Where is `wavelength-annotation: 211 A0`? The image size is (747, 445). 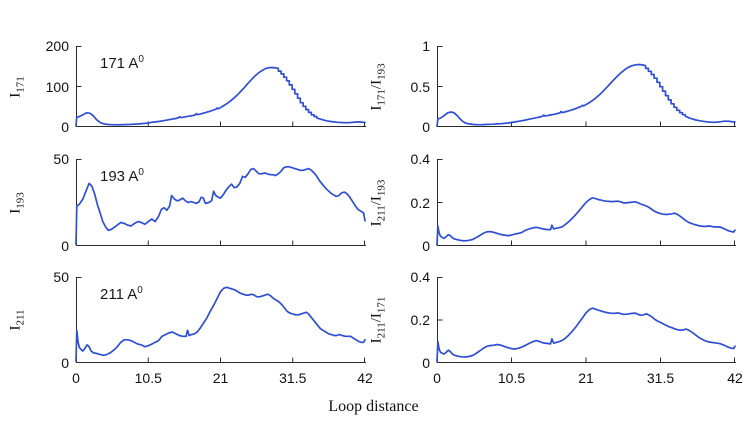 wavelength-annotation: 211 A0 is located at coordinates (121, 294).